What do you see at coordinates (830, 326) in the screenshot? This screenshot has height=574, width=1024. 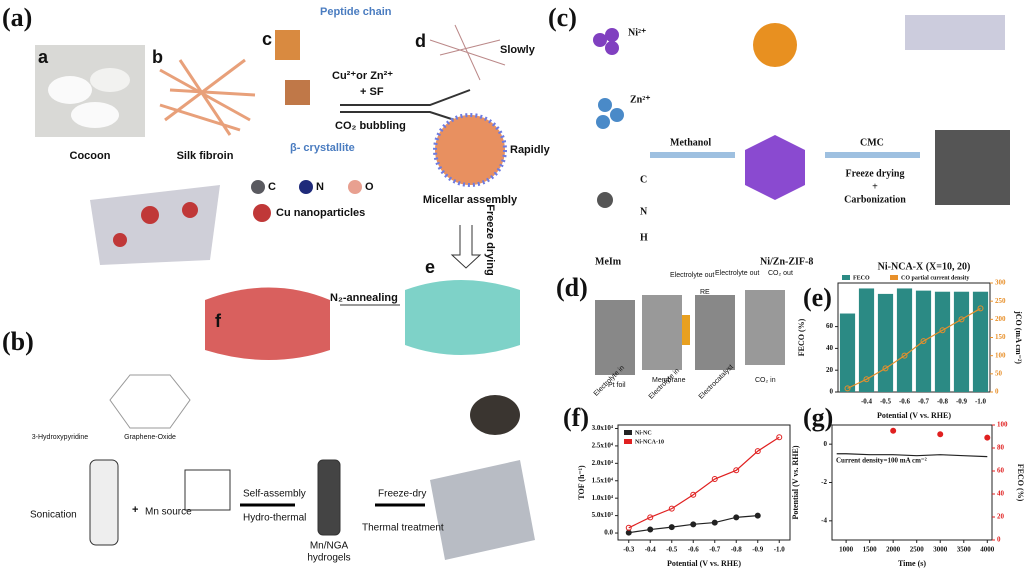 I see `y-tick-label: 60` at bounding box center [830, 326].